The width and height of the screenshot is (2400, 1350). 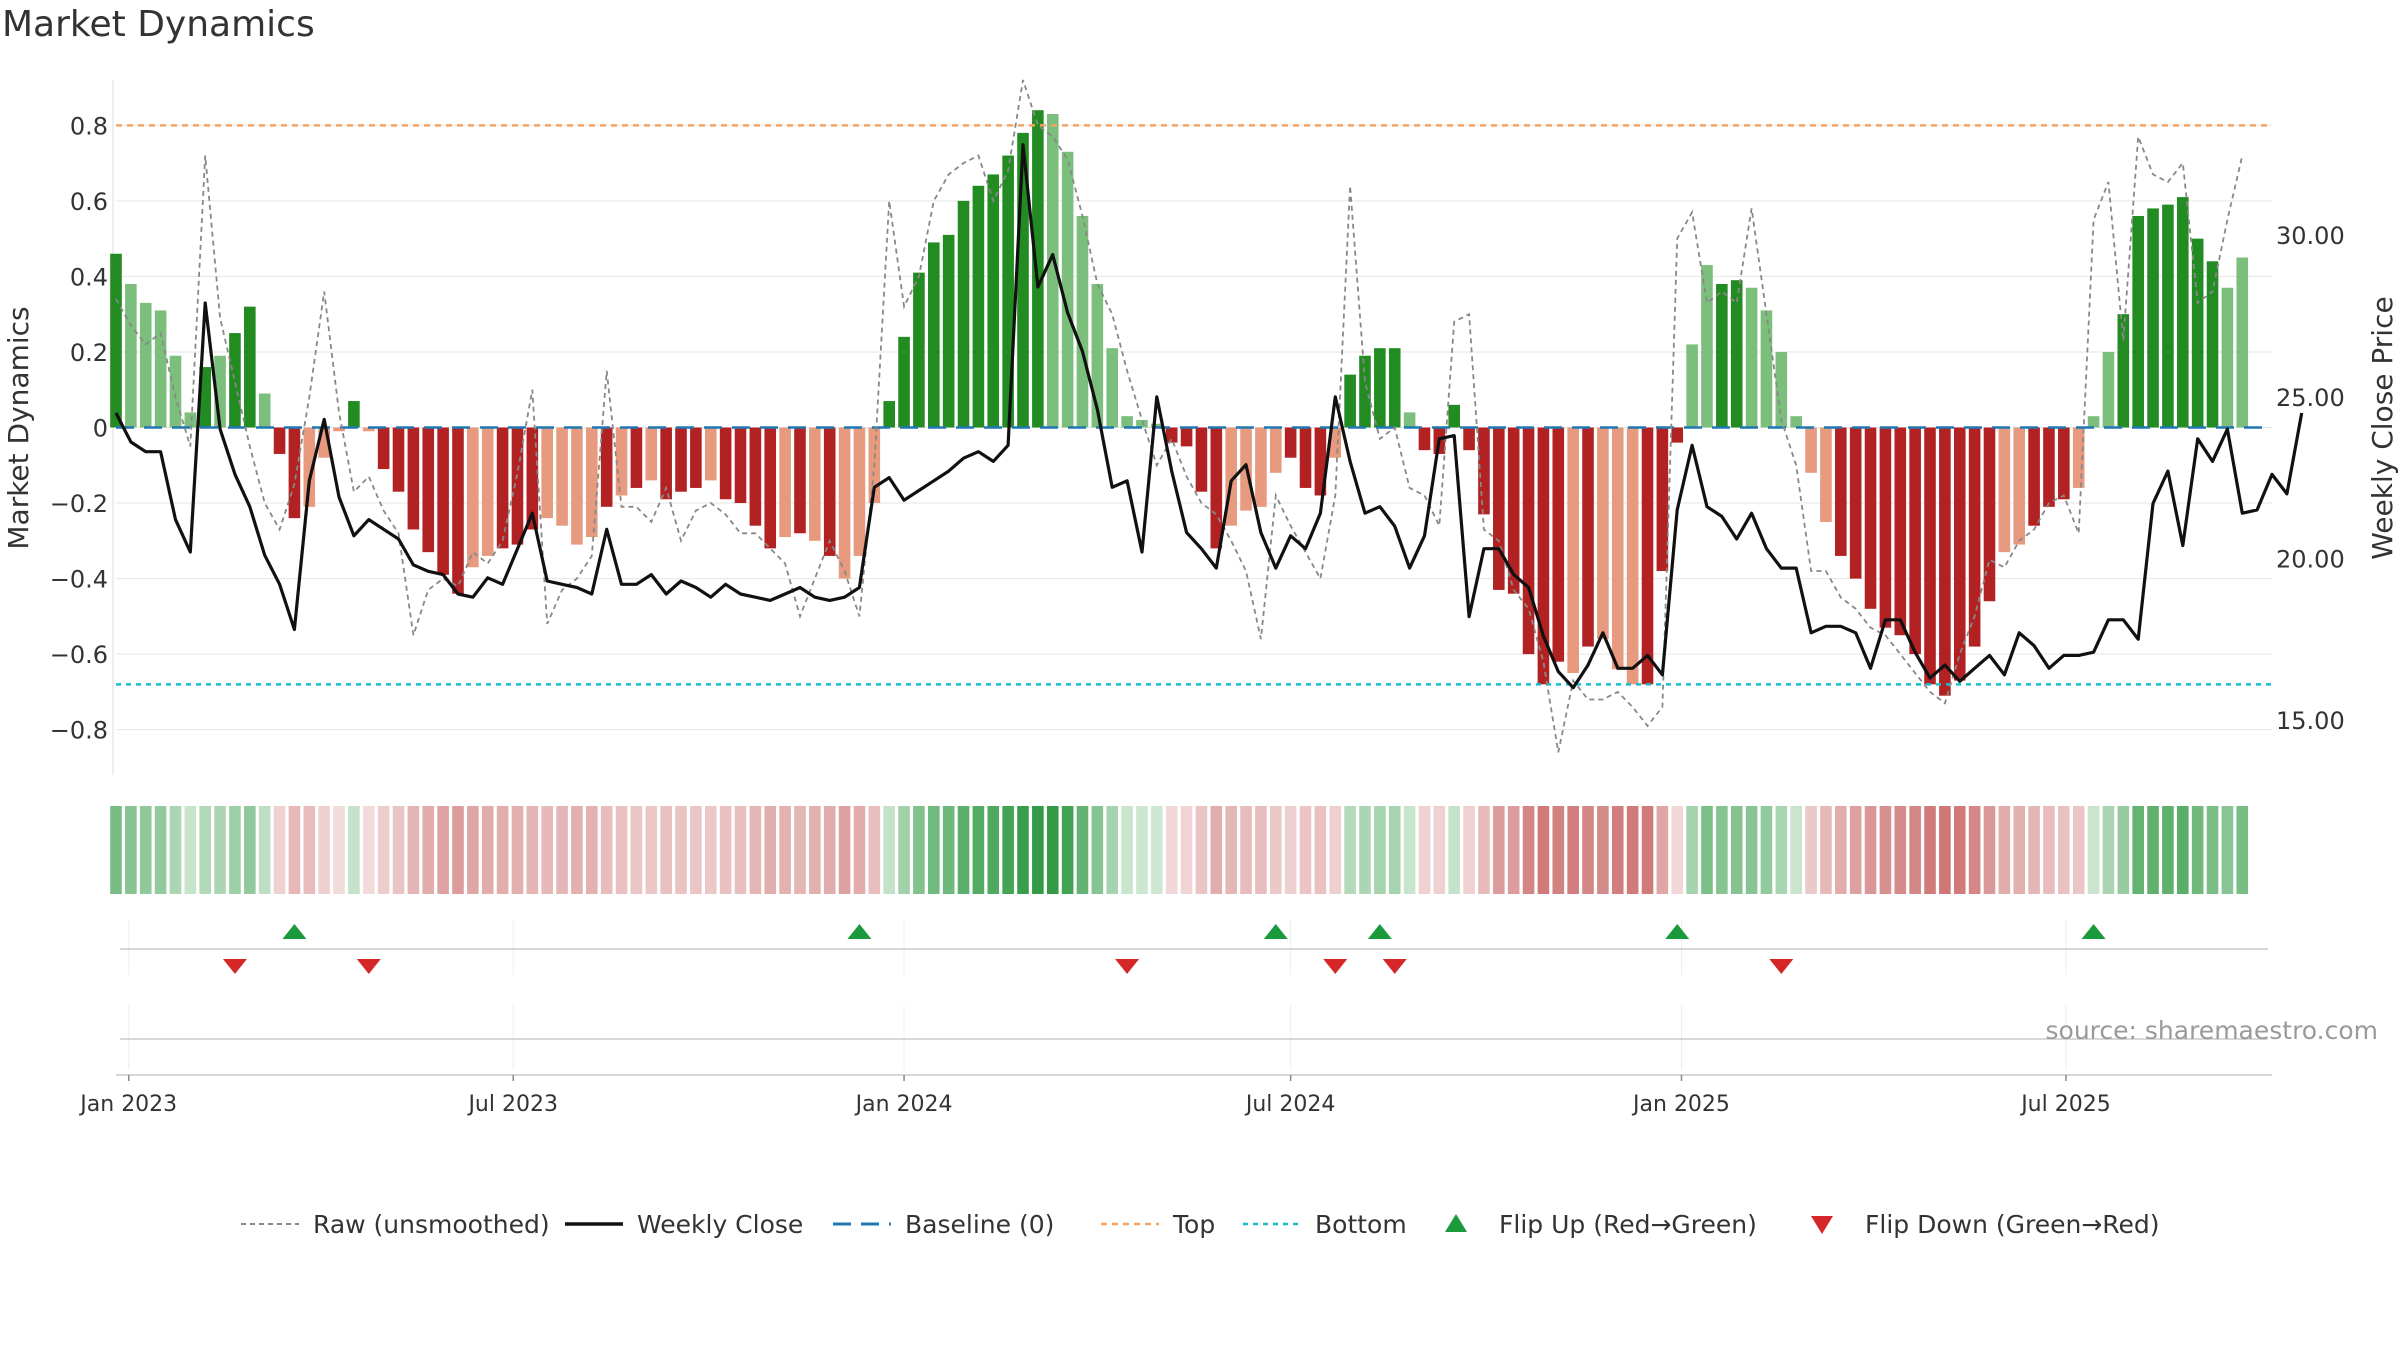 I want to click on y-tick-label: −0.8, so click(x=79, y=731).